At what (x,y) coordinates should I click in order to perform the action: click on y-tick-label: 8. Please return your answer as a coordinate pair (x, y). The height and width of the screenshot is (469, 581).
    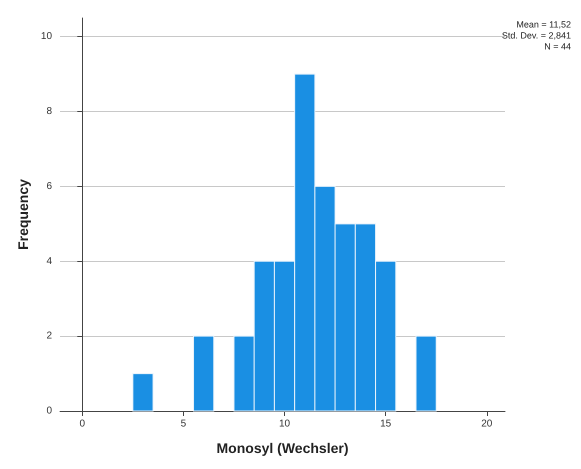
    Looking at the image, I should click on (49, 112).